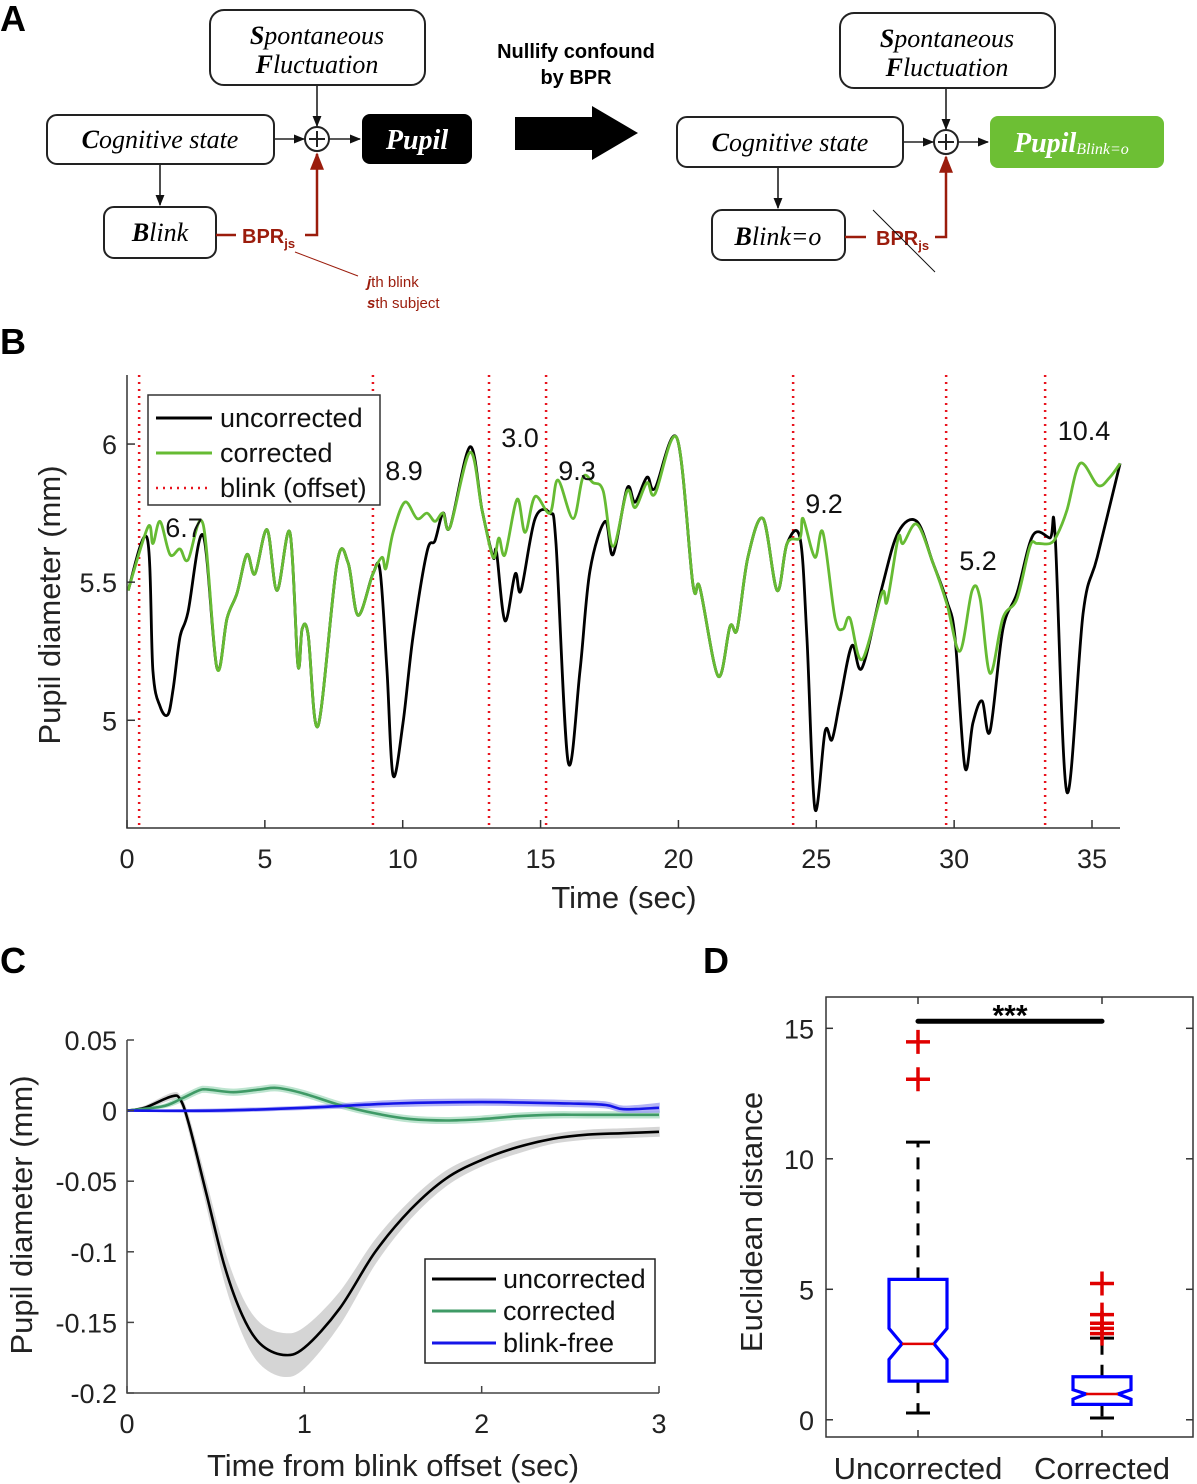 The width and height of the screenshot is (1197, 1484). I want to click on y-tick-label: 10, so click(799, 1160).